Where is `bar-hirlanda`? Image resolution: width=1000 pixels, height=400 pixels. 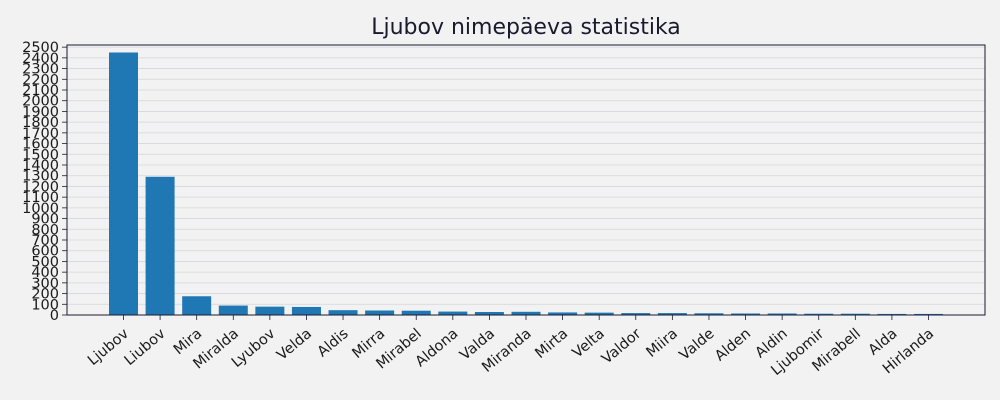
bar-hirlanda is located at coordinates (928, 314).